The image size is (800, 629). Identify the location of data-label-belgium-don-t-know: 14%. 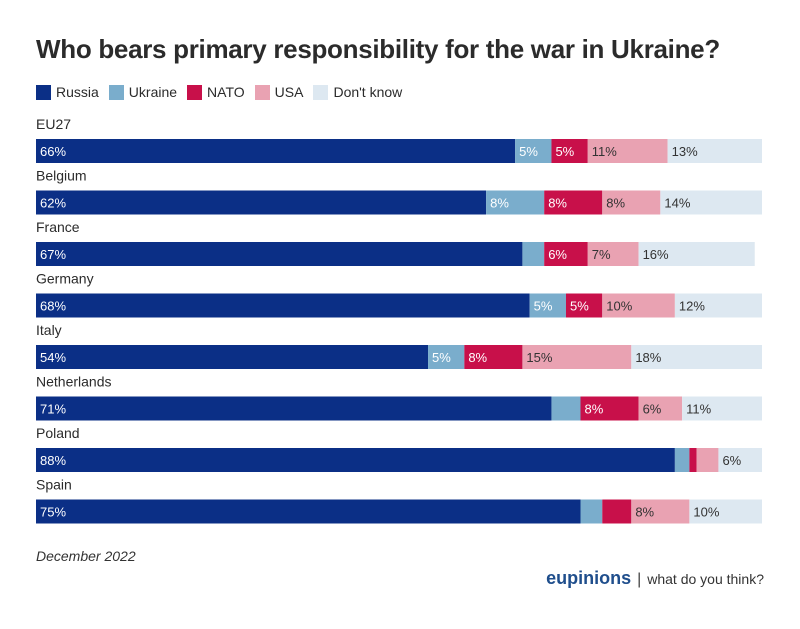
(677, 203).